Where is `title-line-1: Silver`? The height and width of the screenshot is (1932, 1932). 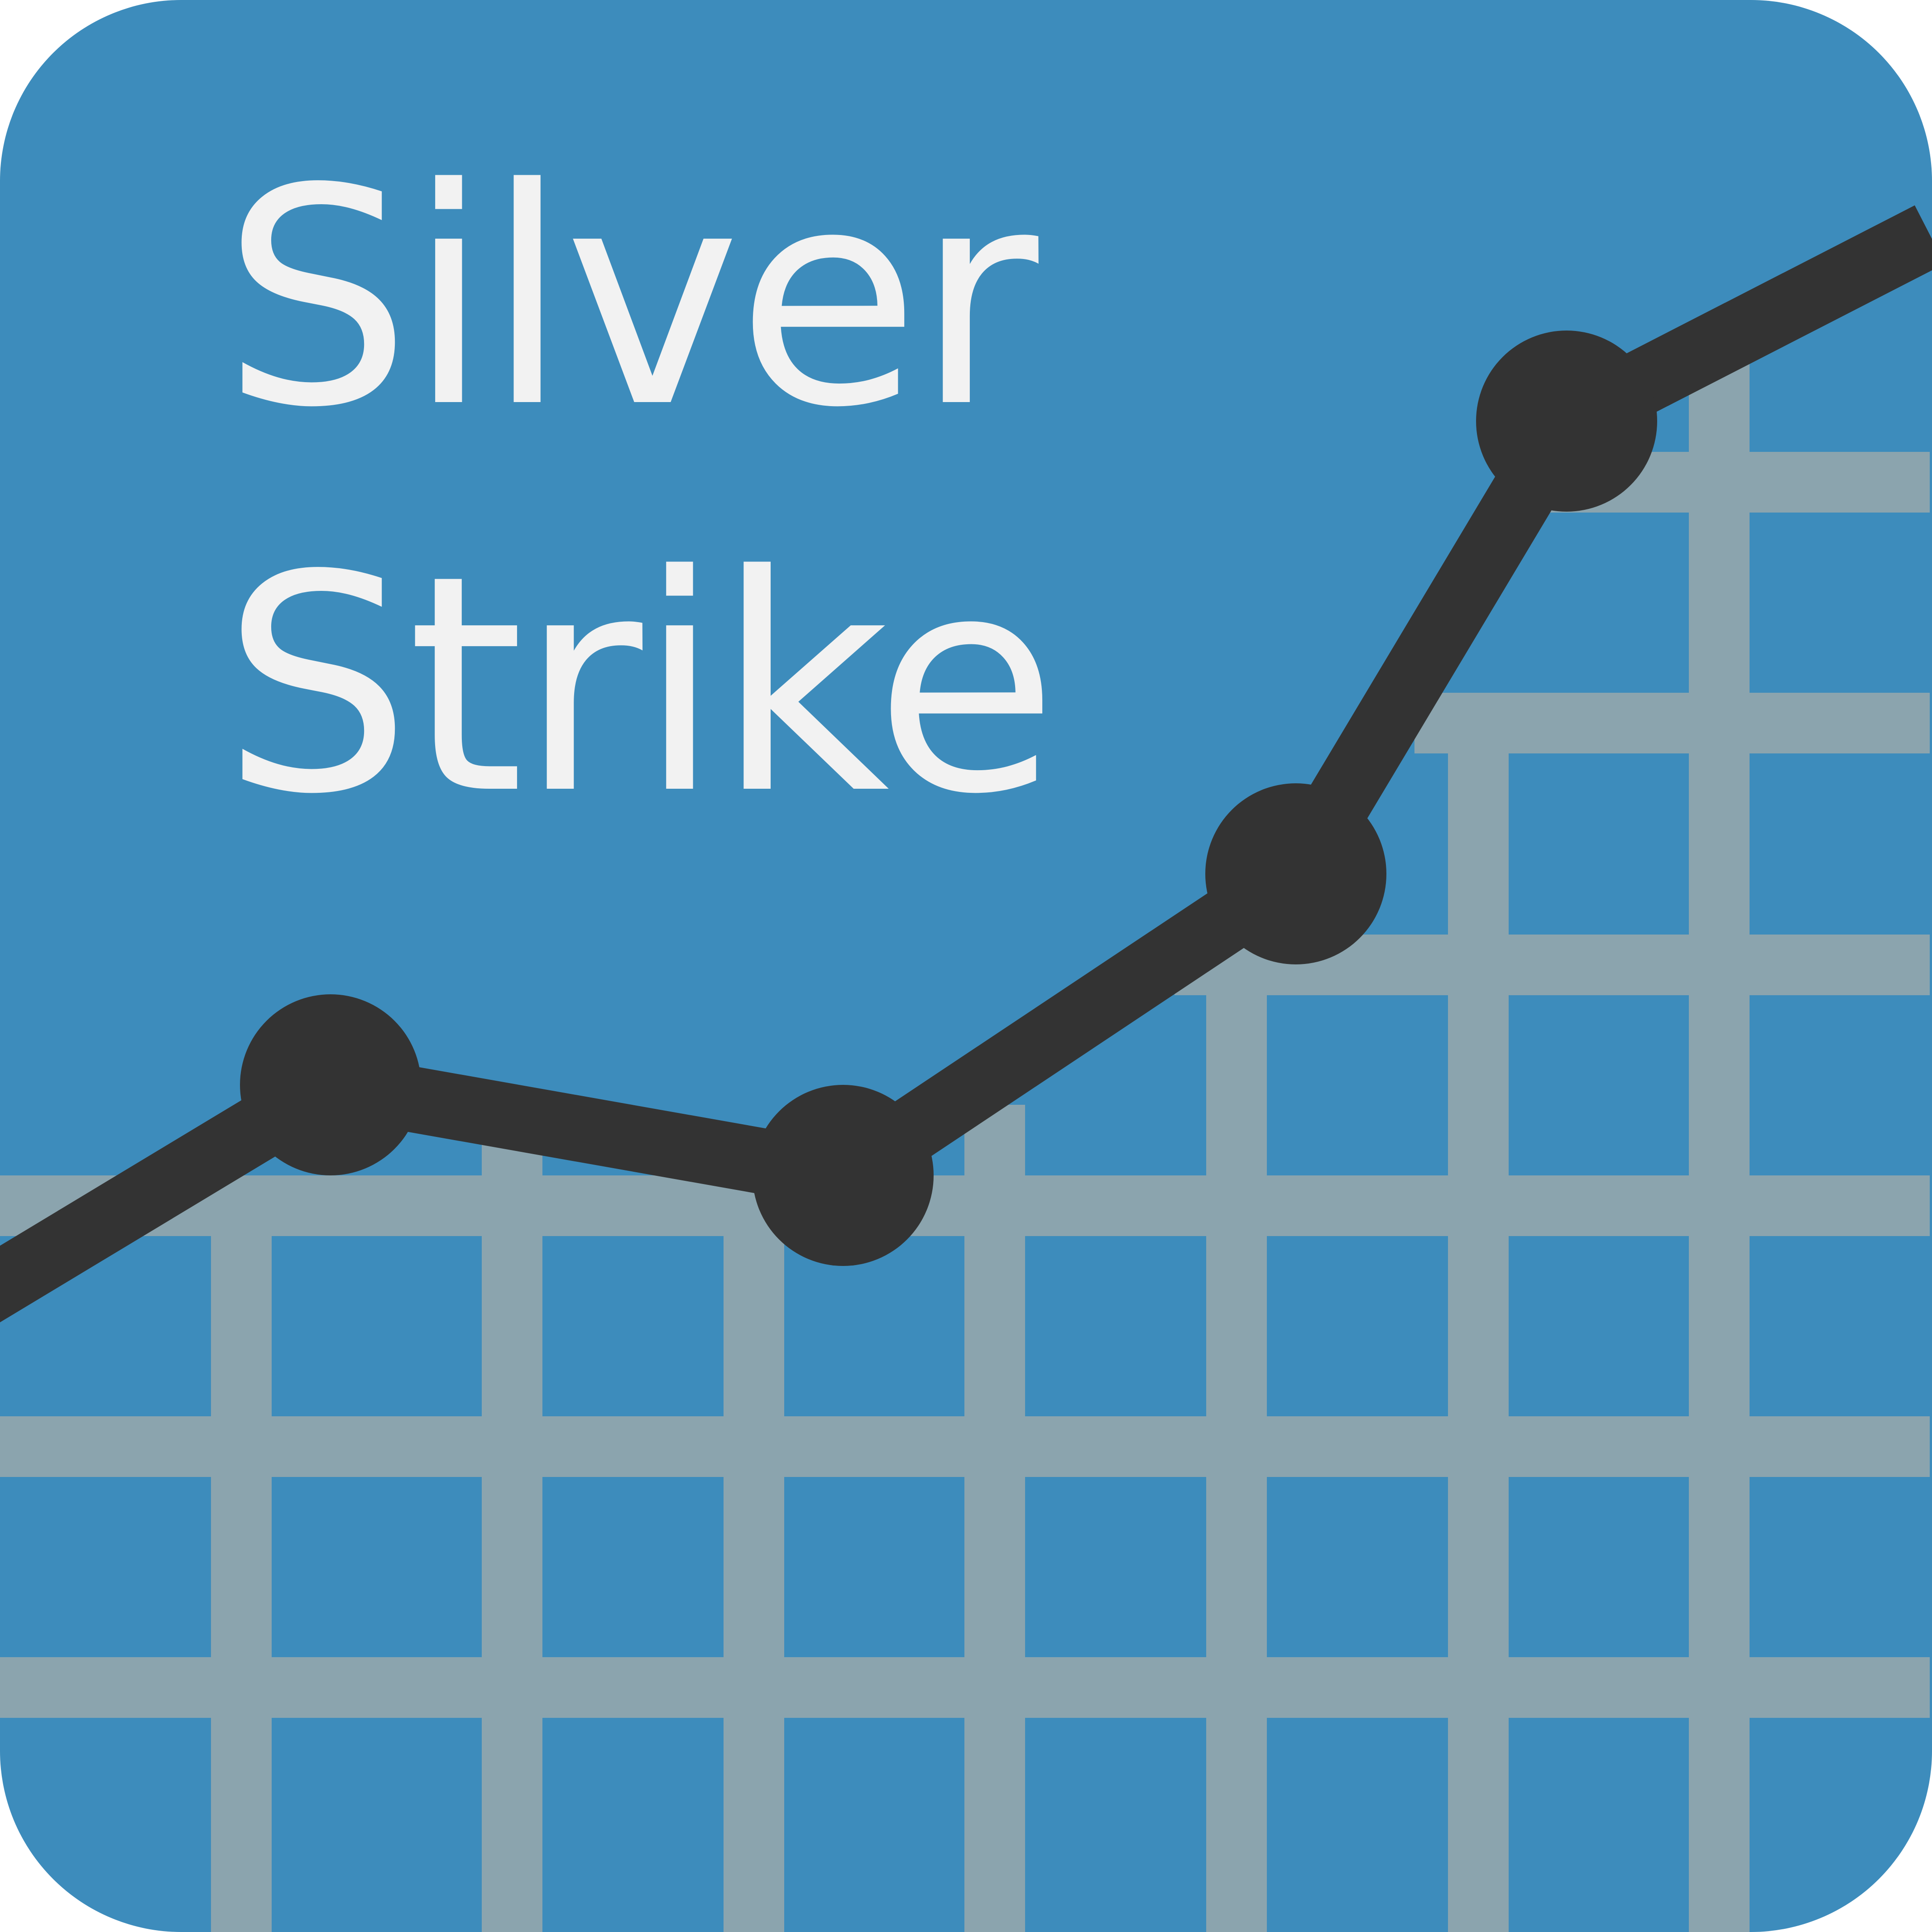 title-line-1: Silver is located at coordinates (632, 299).